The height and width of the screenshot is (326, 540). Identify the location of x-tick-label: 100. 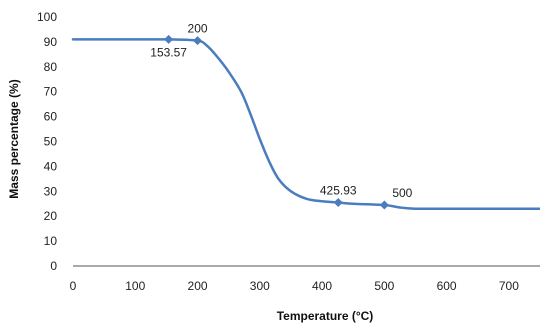
(135, 286).